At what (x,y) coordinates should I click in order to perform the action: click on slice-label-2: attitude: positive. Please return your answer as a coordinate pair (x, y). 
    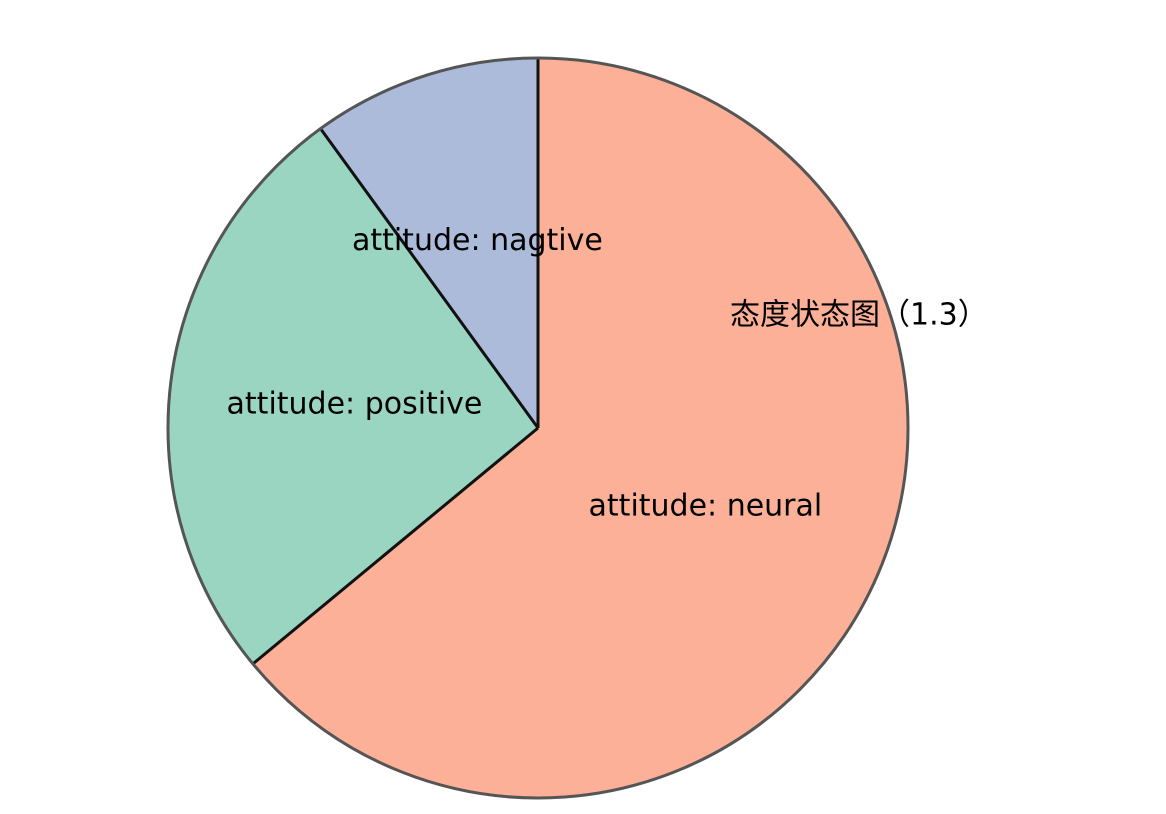
    Looking at the image, I should click on (355, 403).